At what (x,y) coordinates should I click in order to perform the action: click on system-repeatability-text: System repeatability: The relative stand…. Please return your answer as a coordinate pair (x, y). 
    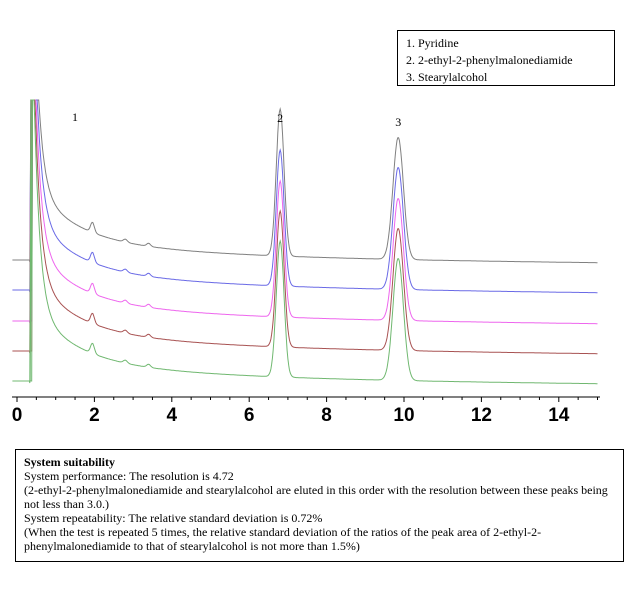
    Looking at the image, I should click on (319, 518).